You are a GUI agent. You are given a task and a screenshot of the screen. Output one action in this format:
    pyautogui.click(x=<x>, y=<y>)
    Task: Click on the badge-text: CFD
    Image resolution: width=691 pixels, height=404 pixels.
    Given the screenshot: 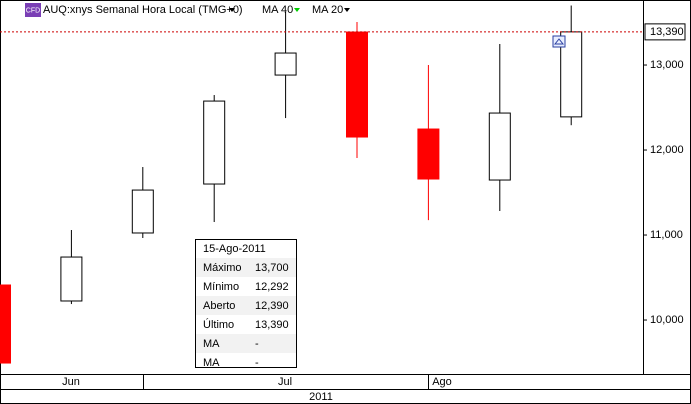 What is the action you would take?
    pyautogui.click(x=33, y=10)
    